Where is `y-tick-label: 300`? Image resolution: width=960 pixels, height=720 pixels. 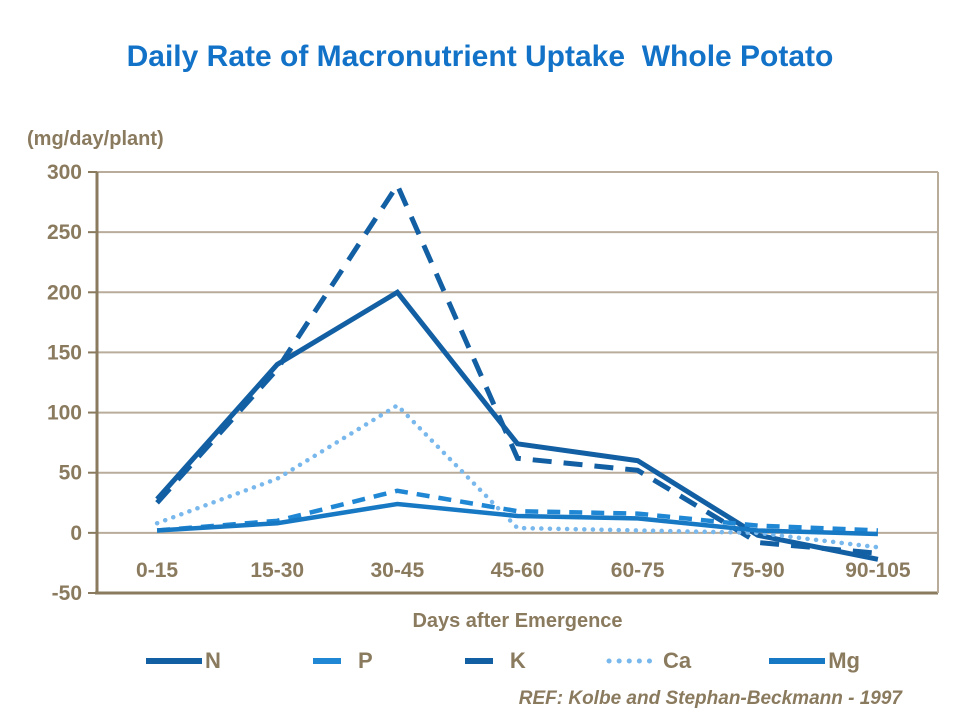
y-tick-label: 300 is located at coordinates (64, 172).